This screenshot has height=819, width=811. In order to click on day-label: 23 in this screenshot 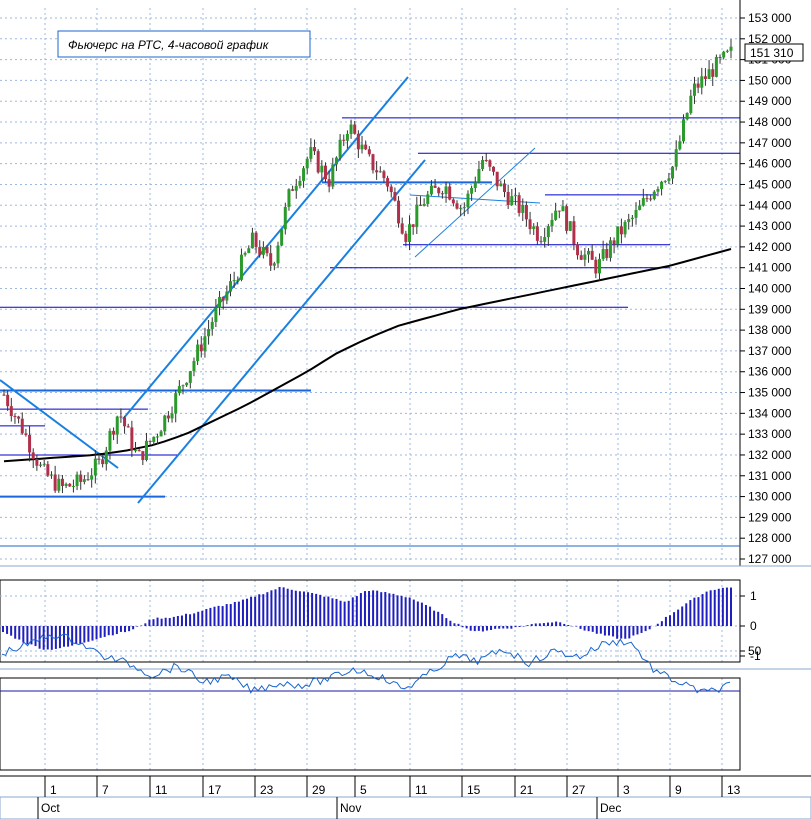, I will do `click(267, 790)`.